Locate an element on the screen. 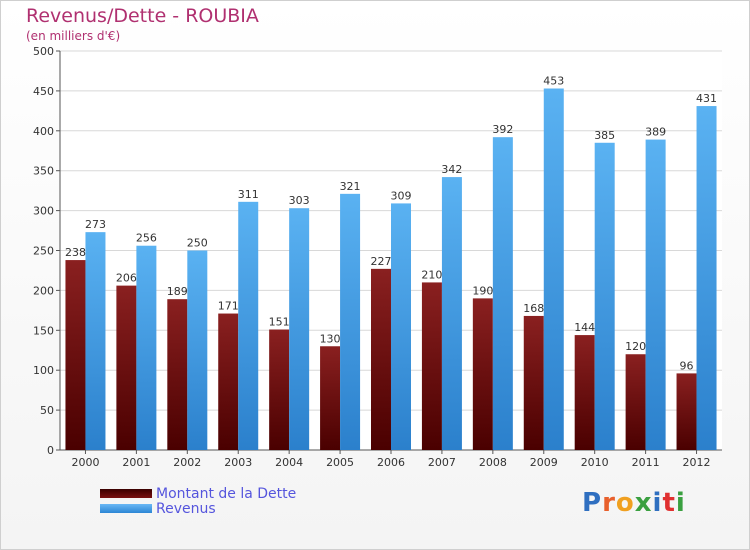 This screenshot has width=750, height=550. proxiti-logo: Proxiti is located at coordinates (634, 503).